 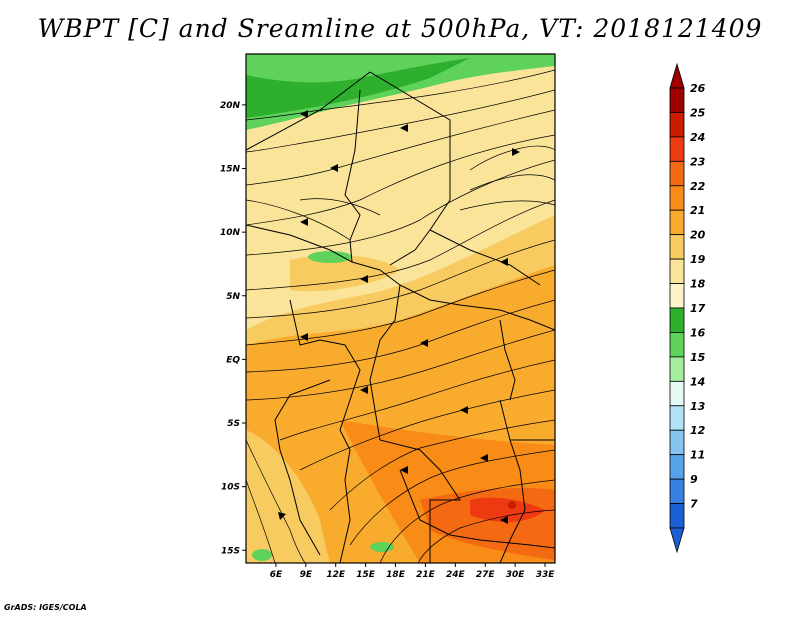 I want to click on colorbar-label: 21, so click(x=697, y=210).